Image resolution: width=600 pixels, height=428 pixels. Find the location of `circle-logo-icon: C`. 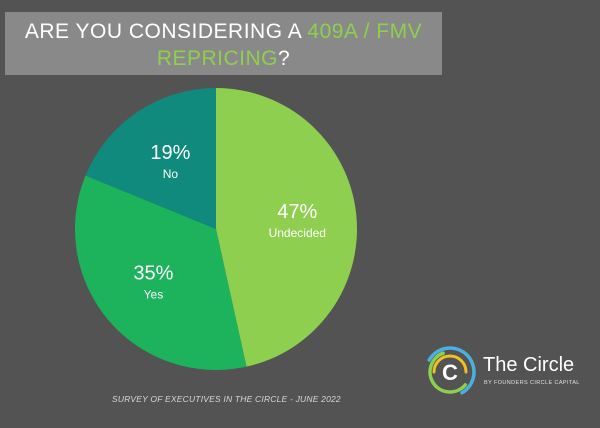

circle-logo-icon: C is located at coordinates (451, 370).